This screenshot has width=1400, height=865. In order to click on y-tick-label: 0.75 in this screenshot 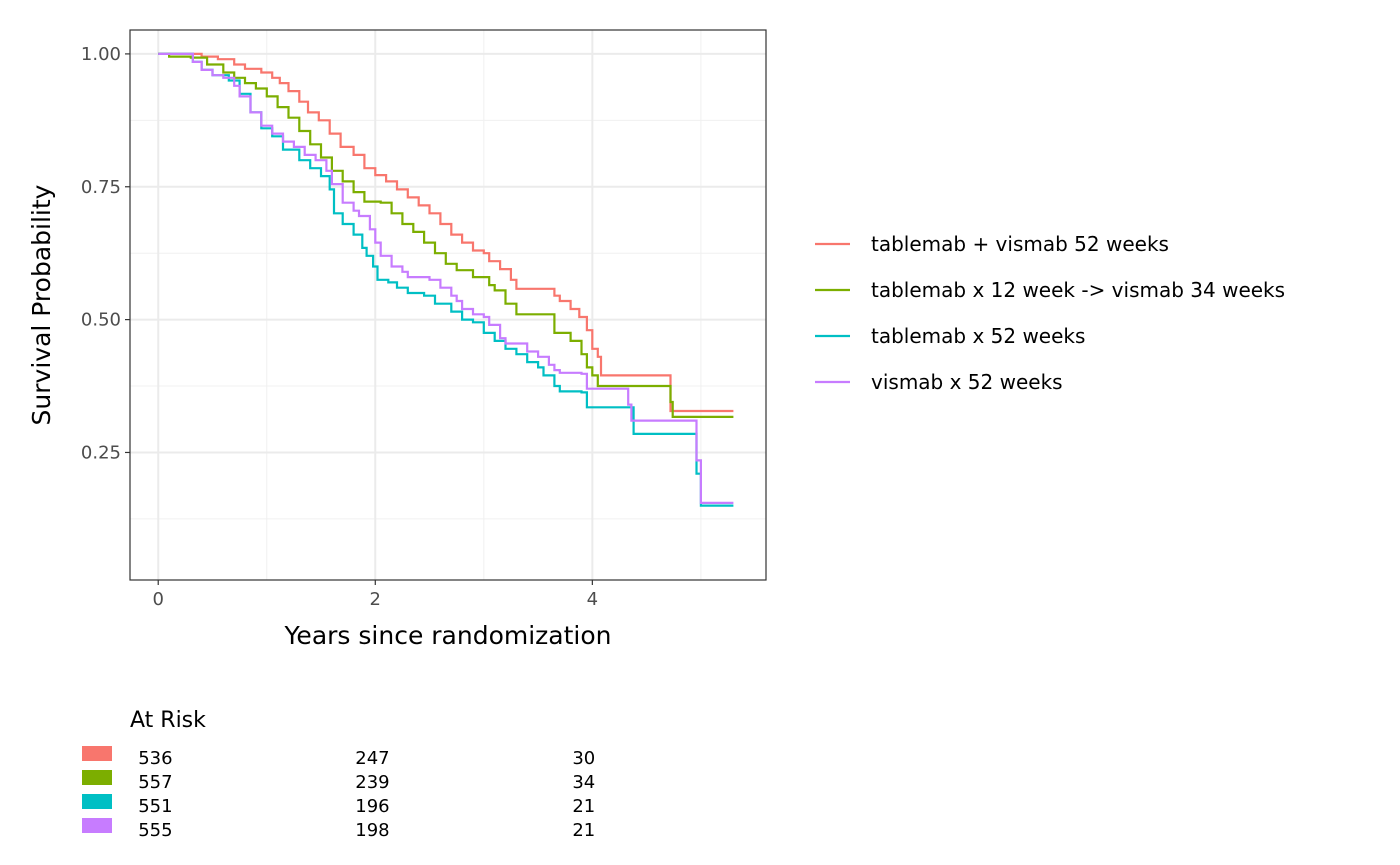, I will do `click(101, 187)`.